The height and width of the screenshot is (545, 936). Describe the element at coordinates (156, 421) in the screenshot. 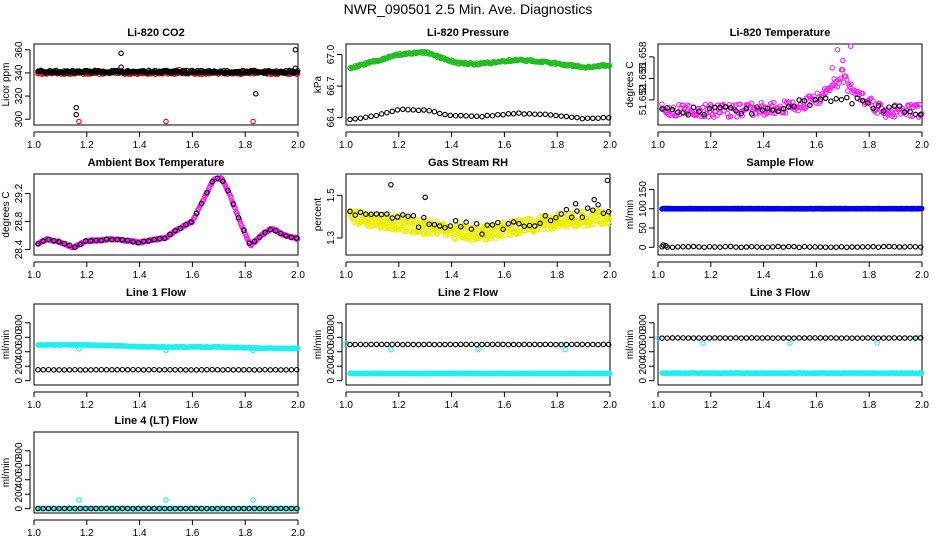

I see `panel-title: Line 4 (LT) Flow` at that location.